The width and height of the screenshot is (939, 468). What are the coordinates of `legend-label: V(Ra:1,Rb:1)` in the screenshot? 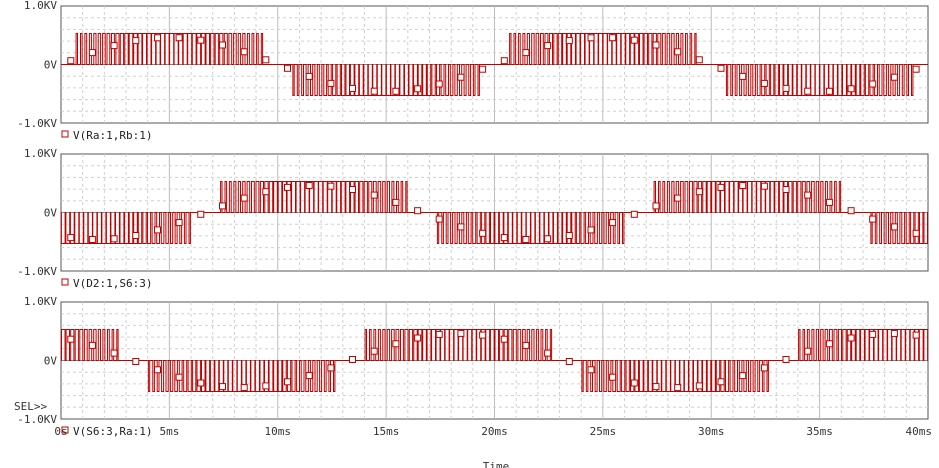 It's located at (112, 135).